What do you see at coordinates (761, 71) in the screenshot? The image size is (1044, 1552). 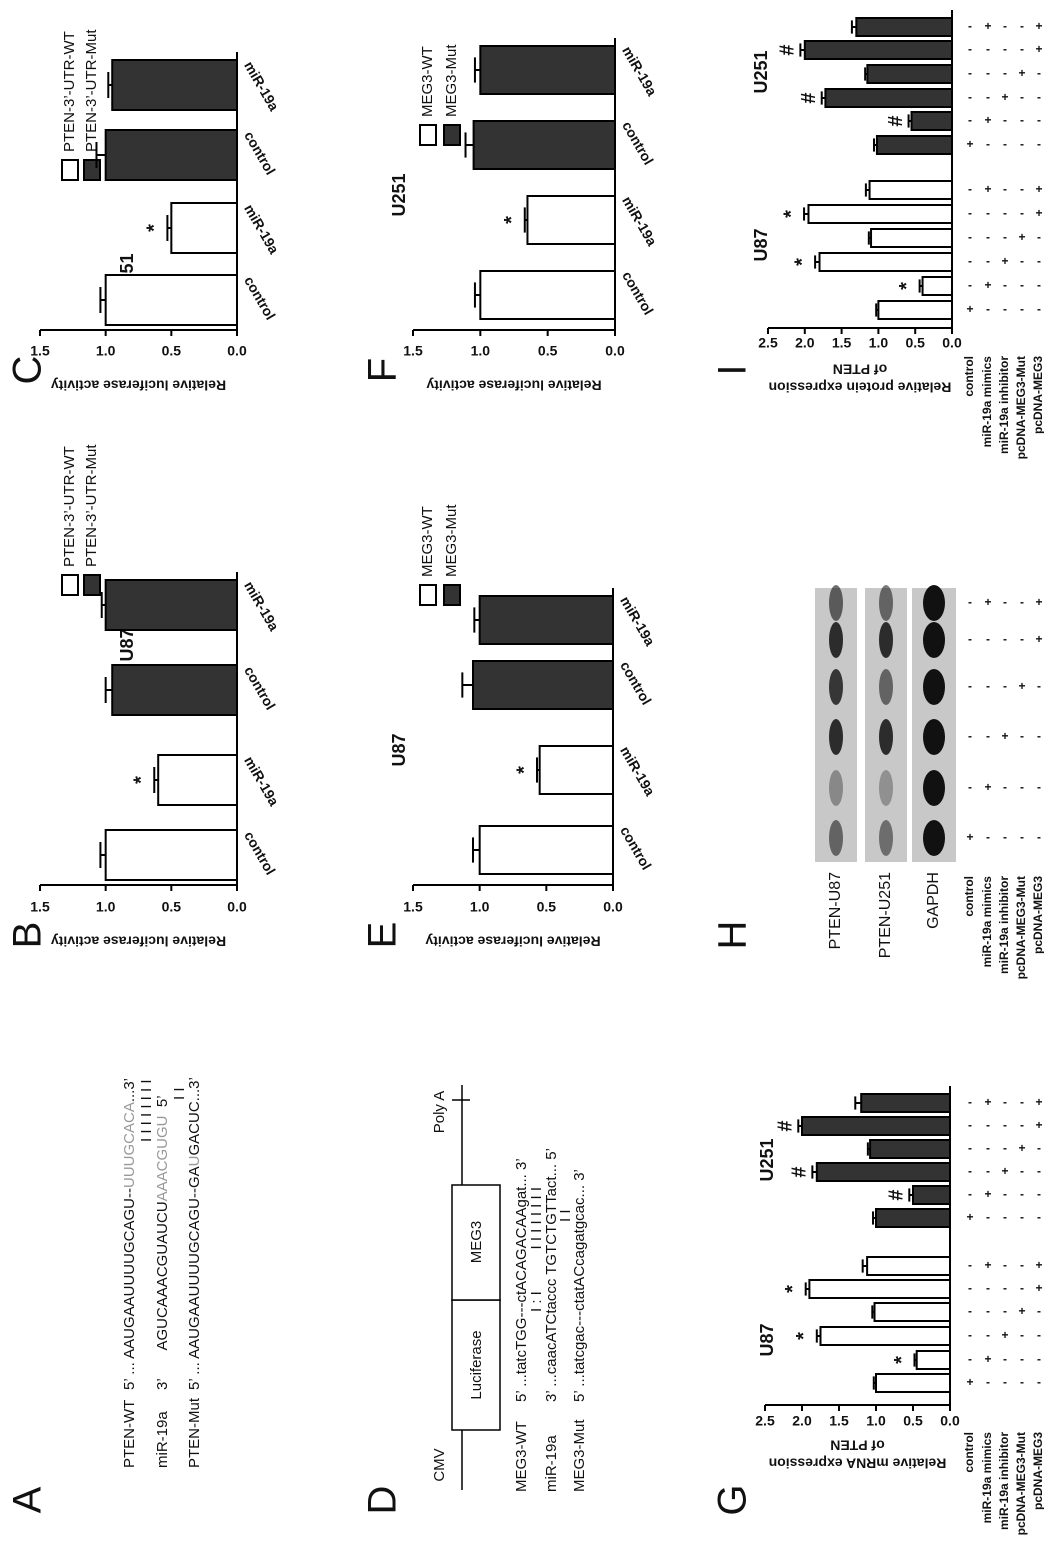 I see `group-title: U251` at bounding box center [761, 71].